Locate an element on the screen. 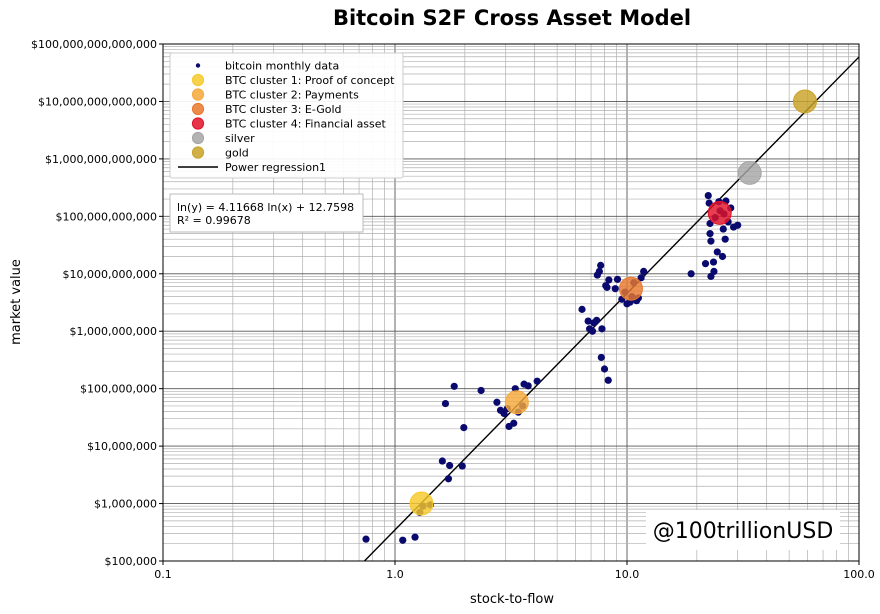 The image size is (880, 614). legend-label: bitcoin monthly data is located at coordinates (282, 66).